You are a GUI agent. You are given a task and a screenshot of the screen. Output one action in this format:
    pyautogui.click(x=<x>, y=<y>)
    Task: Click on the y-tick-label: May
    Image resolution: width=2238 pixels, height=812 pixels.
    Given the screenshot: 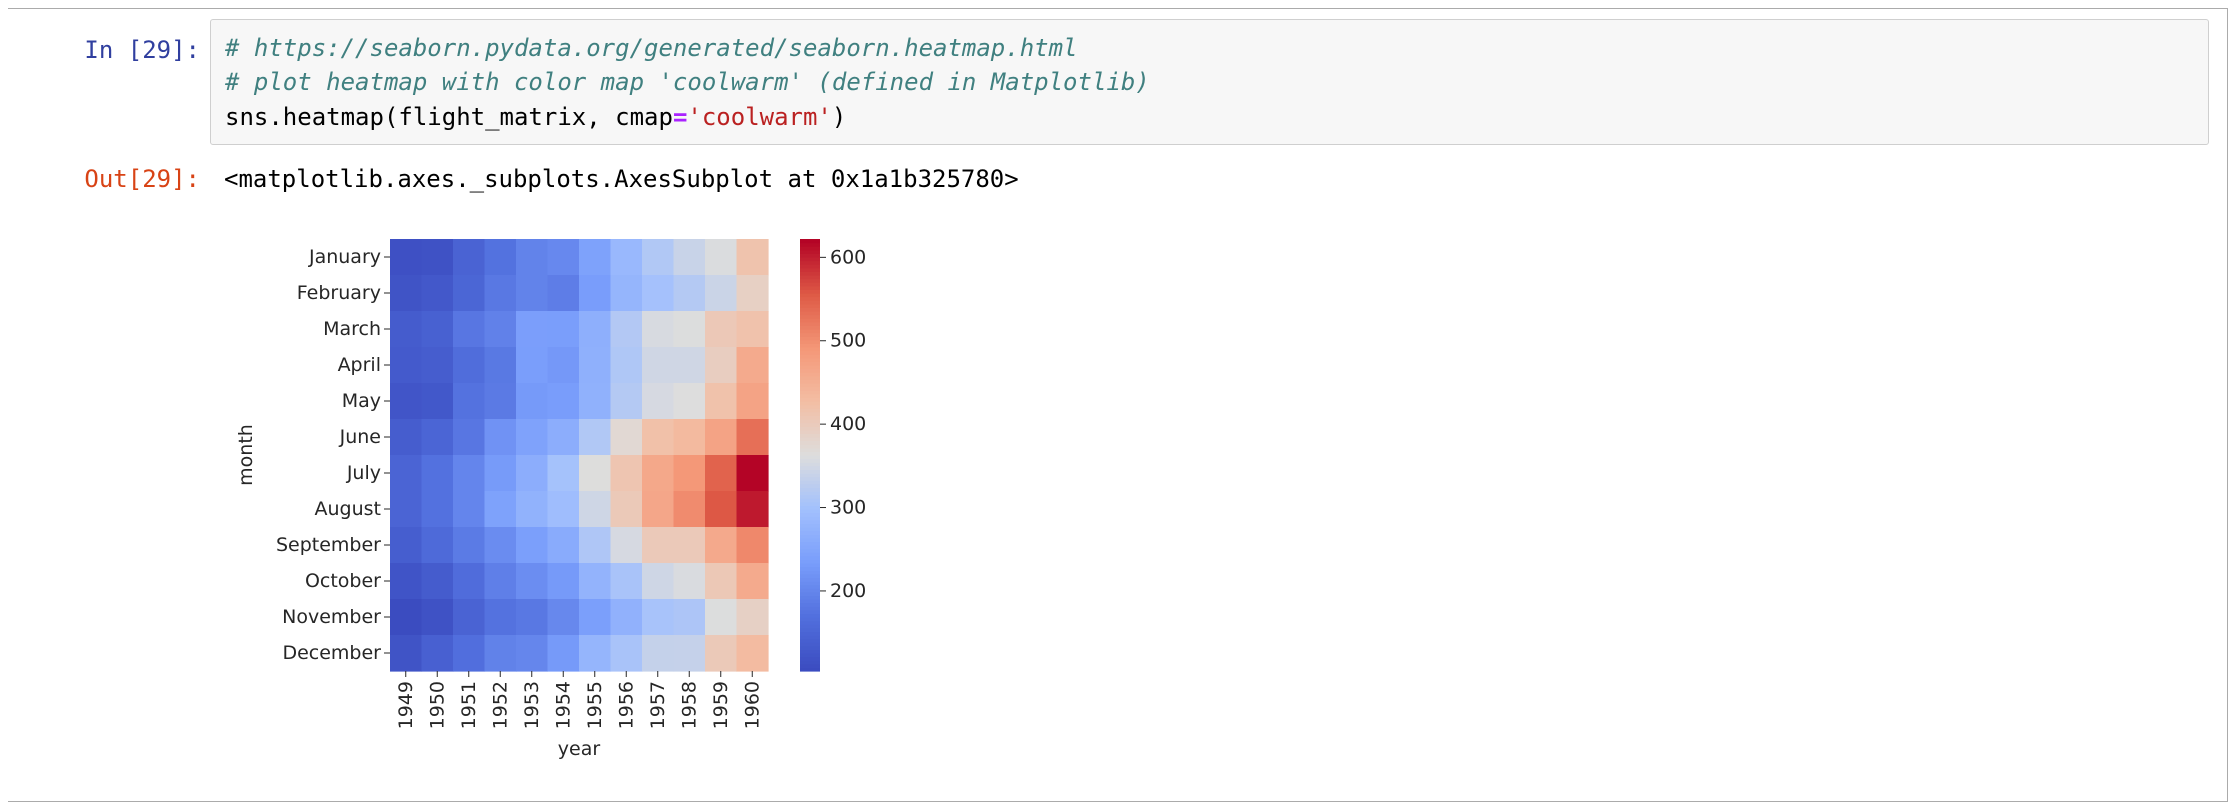 What is the action you would take?
    pyautogui.click(x=361, y=401)
    